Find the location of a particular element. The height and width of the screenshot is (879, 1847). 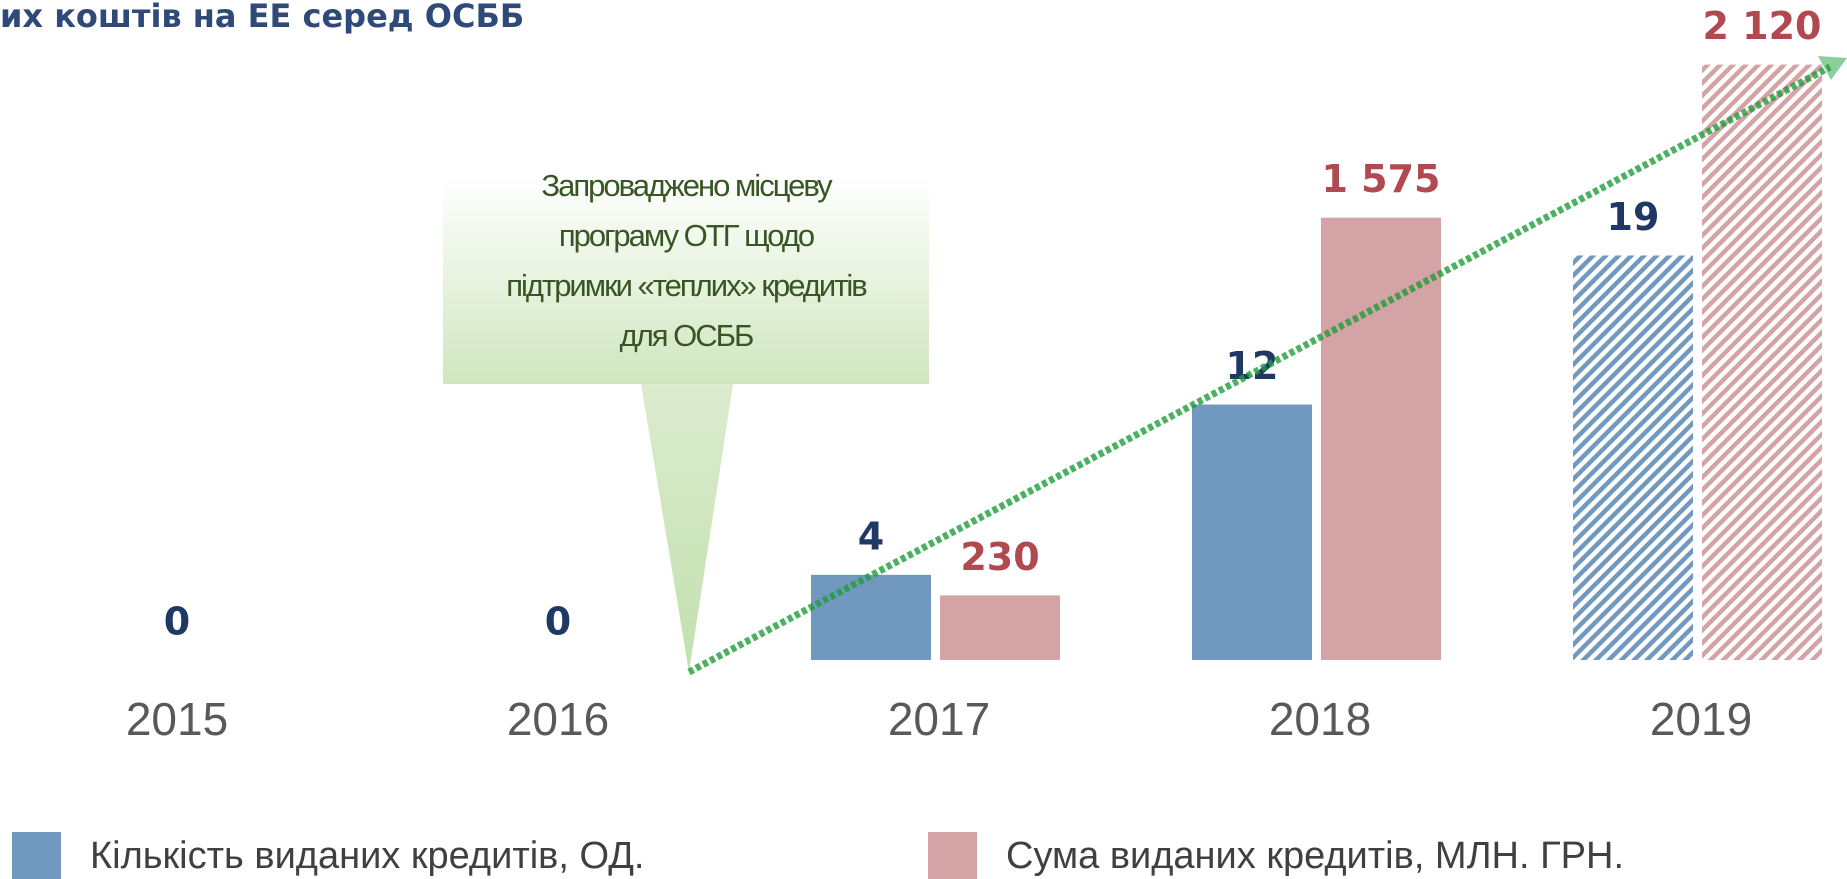

trend-arrowhead is located at coordinates (1832, 68).